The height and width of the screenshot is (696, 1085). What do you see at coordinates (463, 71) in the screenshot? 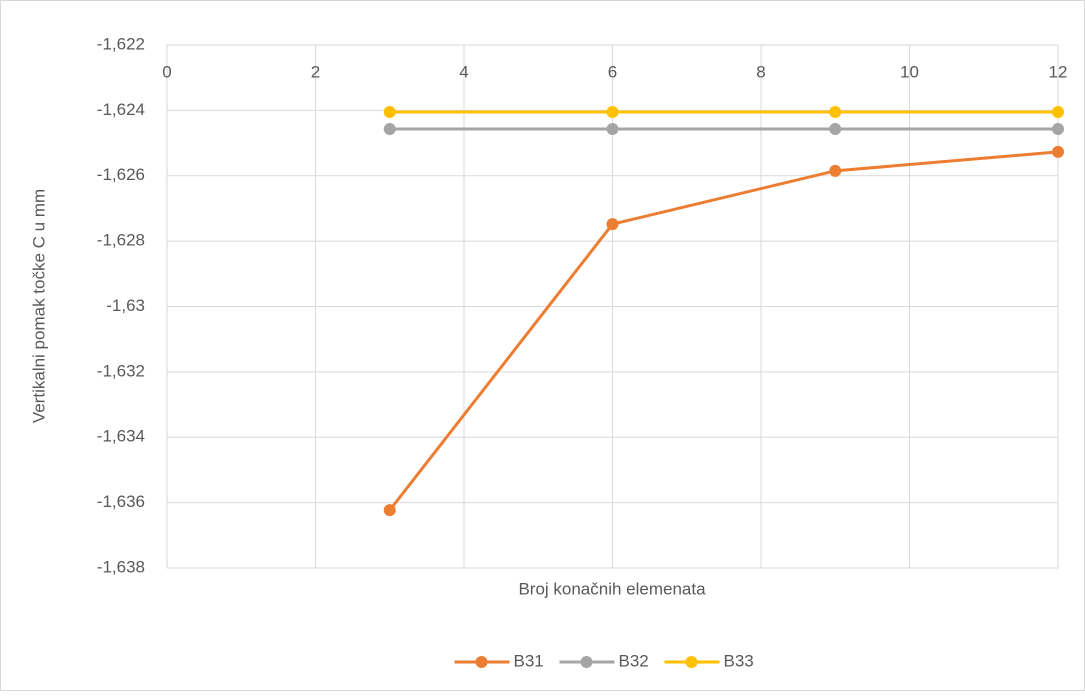
I see `x-tick-label: 4` at bounding box center [463, 71].